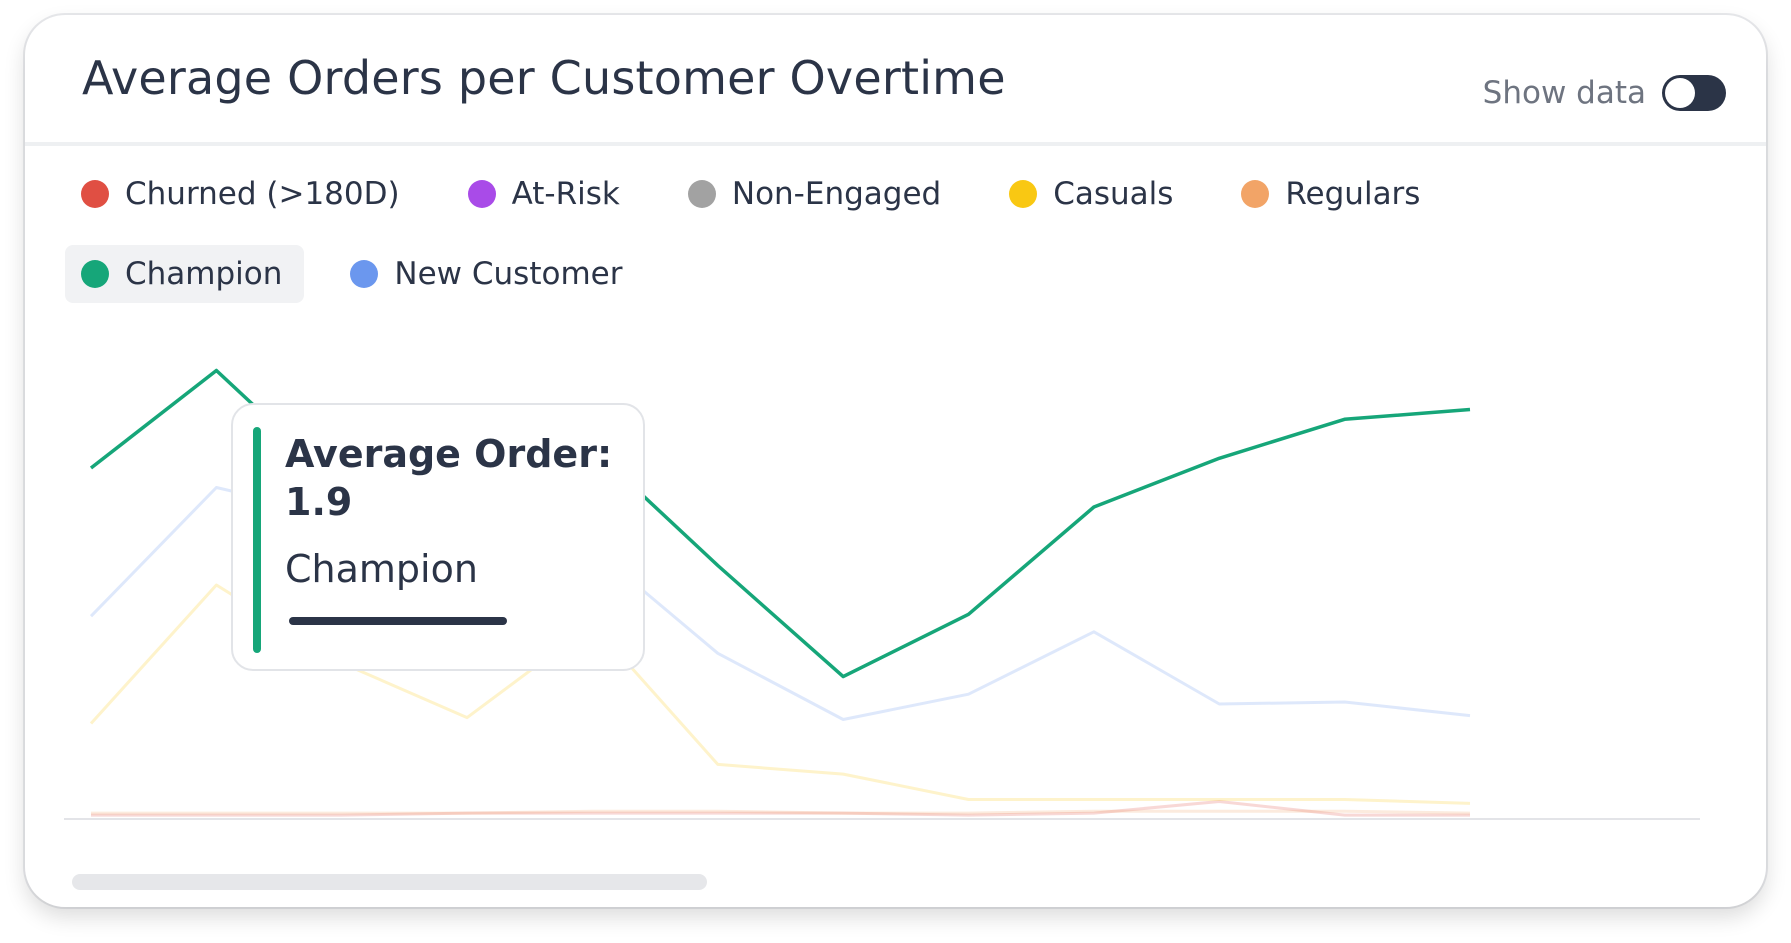 The image size is (1791, 943). I want to click on legend-item: Churned (>180D), so click(243, 194).